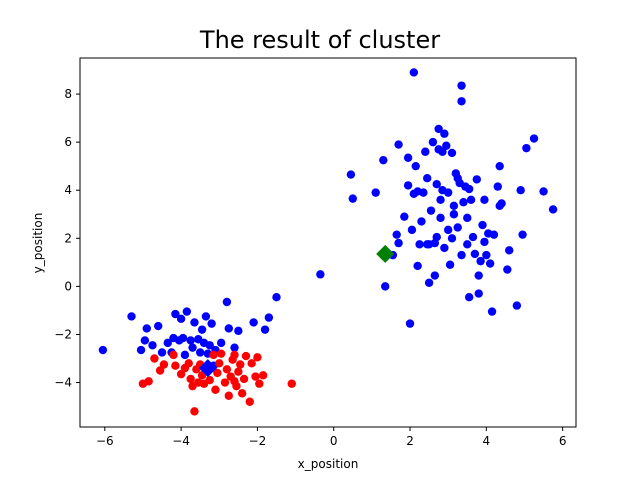 The image size is (640, 480). I want to click on y-tick-label: 0, so click(68, 286).